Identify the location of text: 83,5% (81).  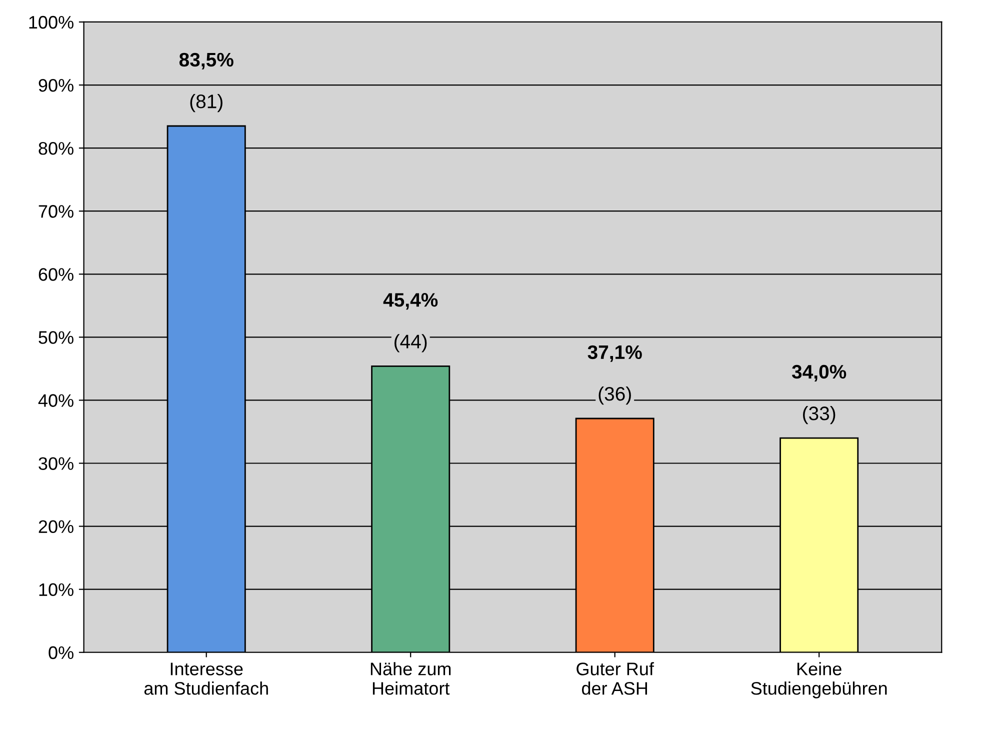
(206, 82).